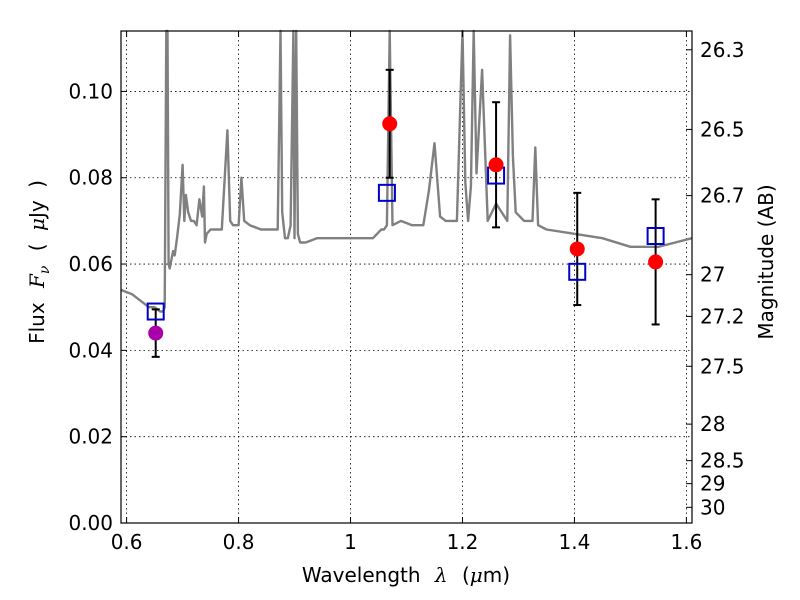 This screenshot has width=800, height=600. What do you see at coordinates (712, 484) in the screenshot?
I see `mag-tick-label: 29` at bounding box center [712, 484].